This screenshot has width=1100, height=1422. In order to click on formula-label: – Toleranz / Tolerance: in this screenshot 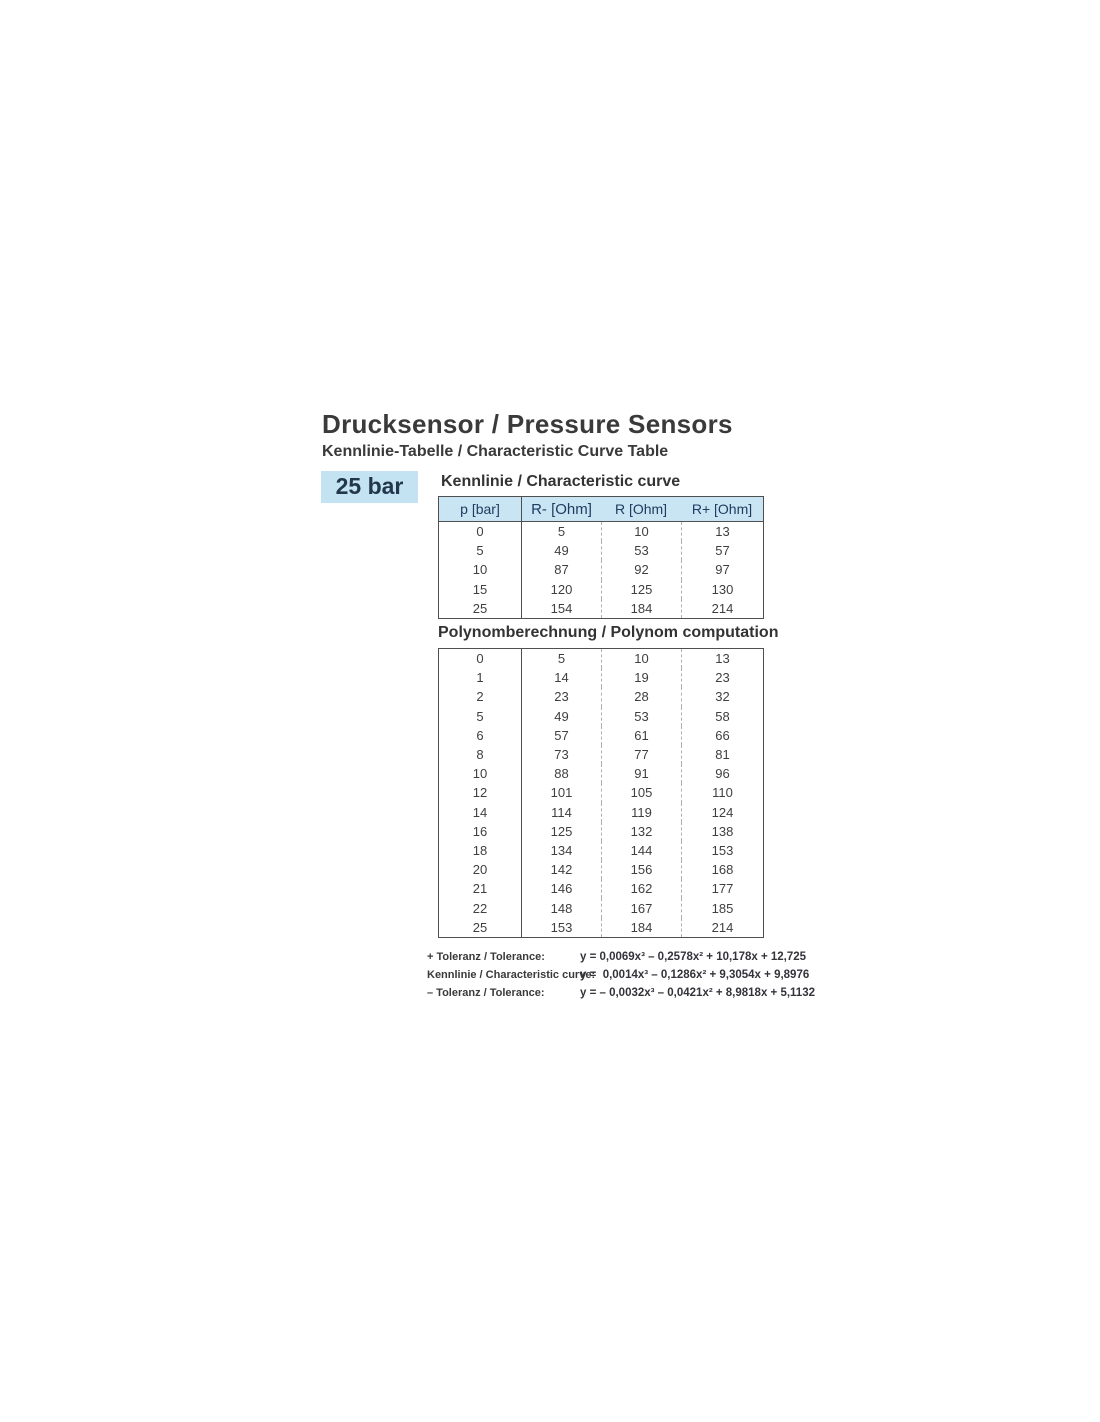, I will do `click(486, 993)`.